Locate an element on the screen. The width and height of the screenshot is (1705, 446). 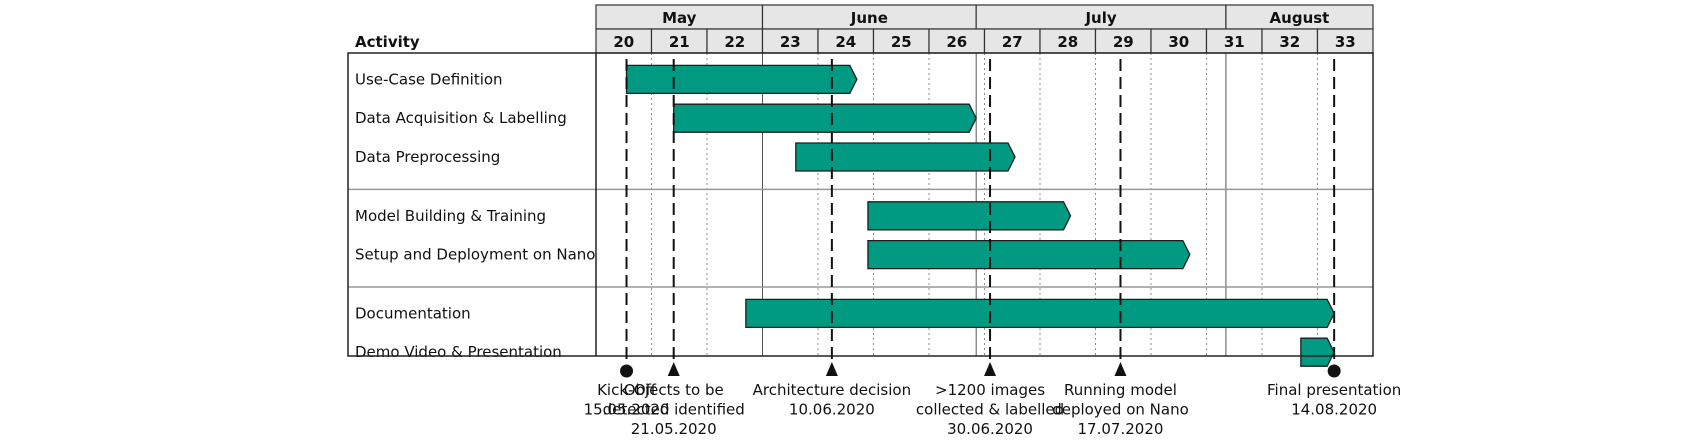
milestone-label: collected & labelled is located at coordinates (990, 410).